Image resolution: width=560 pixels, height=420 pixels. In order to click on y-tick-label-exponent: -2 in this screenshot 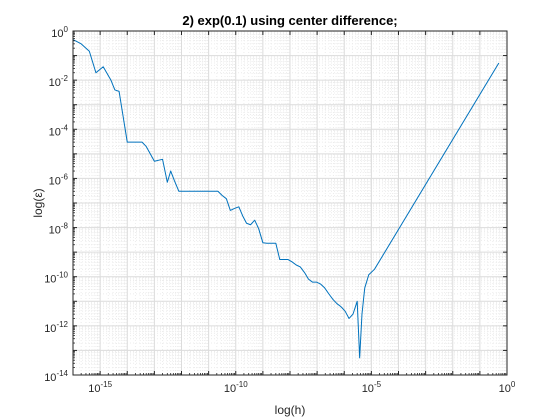, I will do `click(65, 78)`.